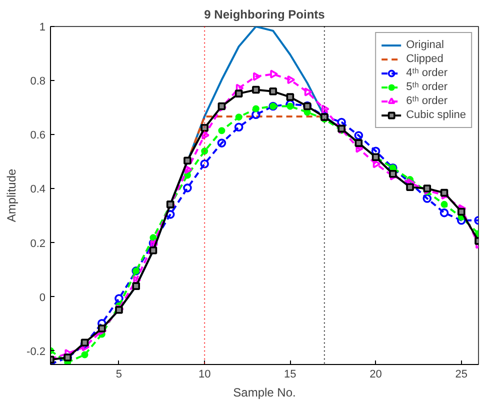  What do you see at coordinates (38, 190) in the screenshot?
I see `y-tick-label: 0.4` at bounding box center [38, 190].